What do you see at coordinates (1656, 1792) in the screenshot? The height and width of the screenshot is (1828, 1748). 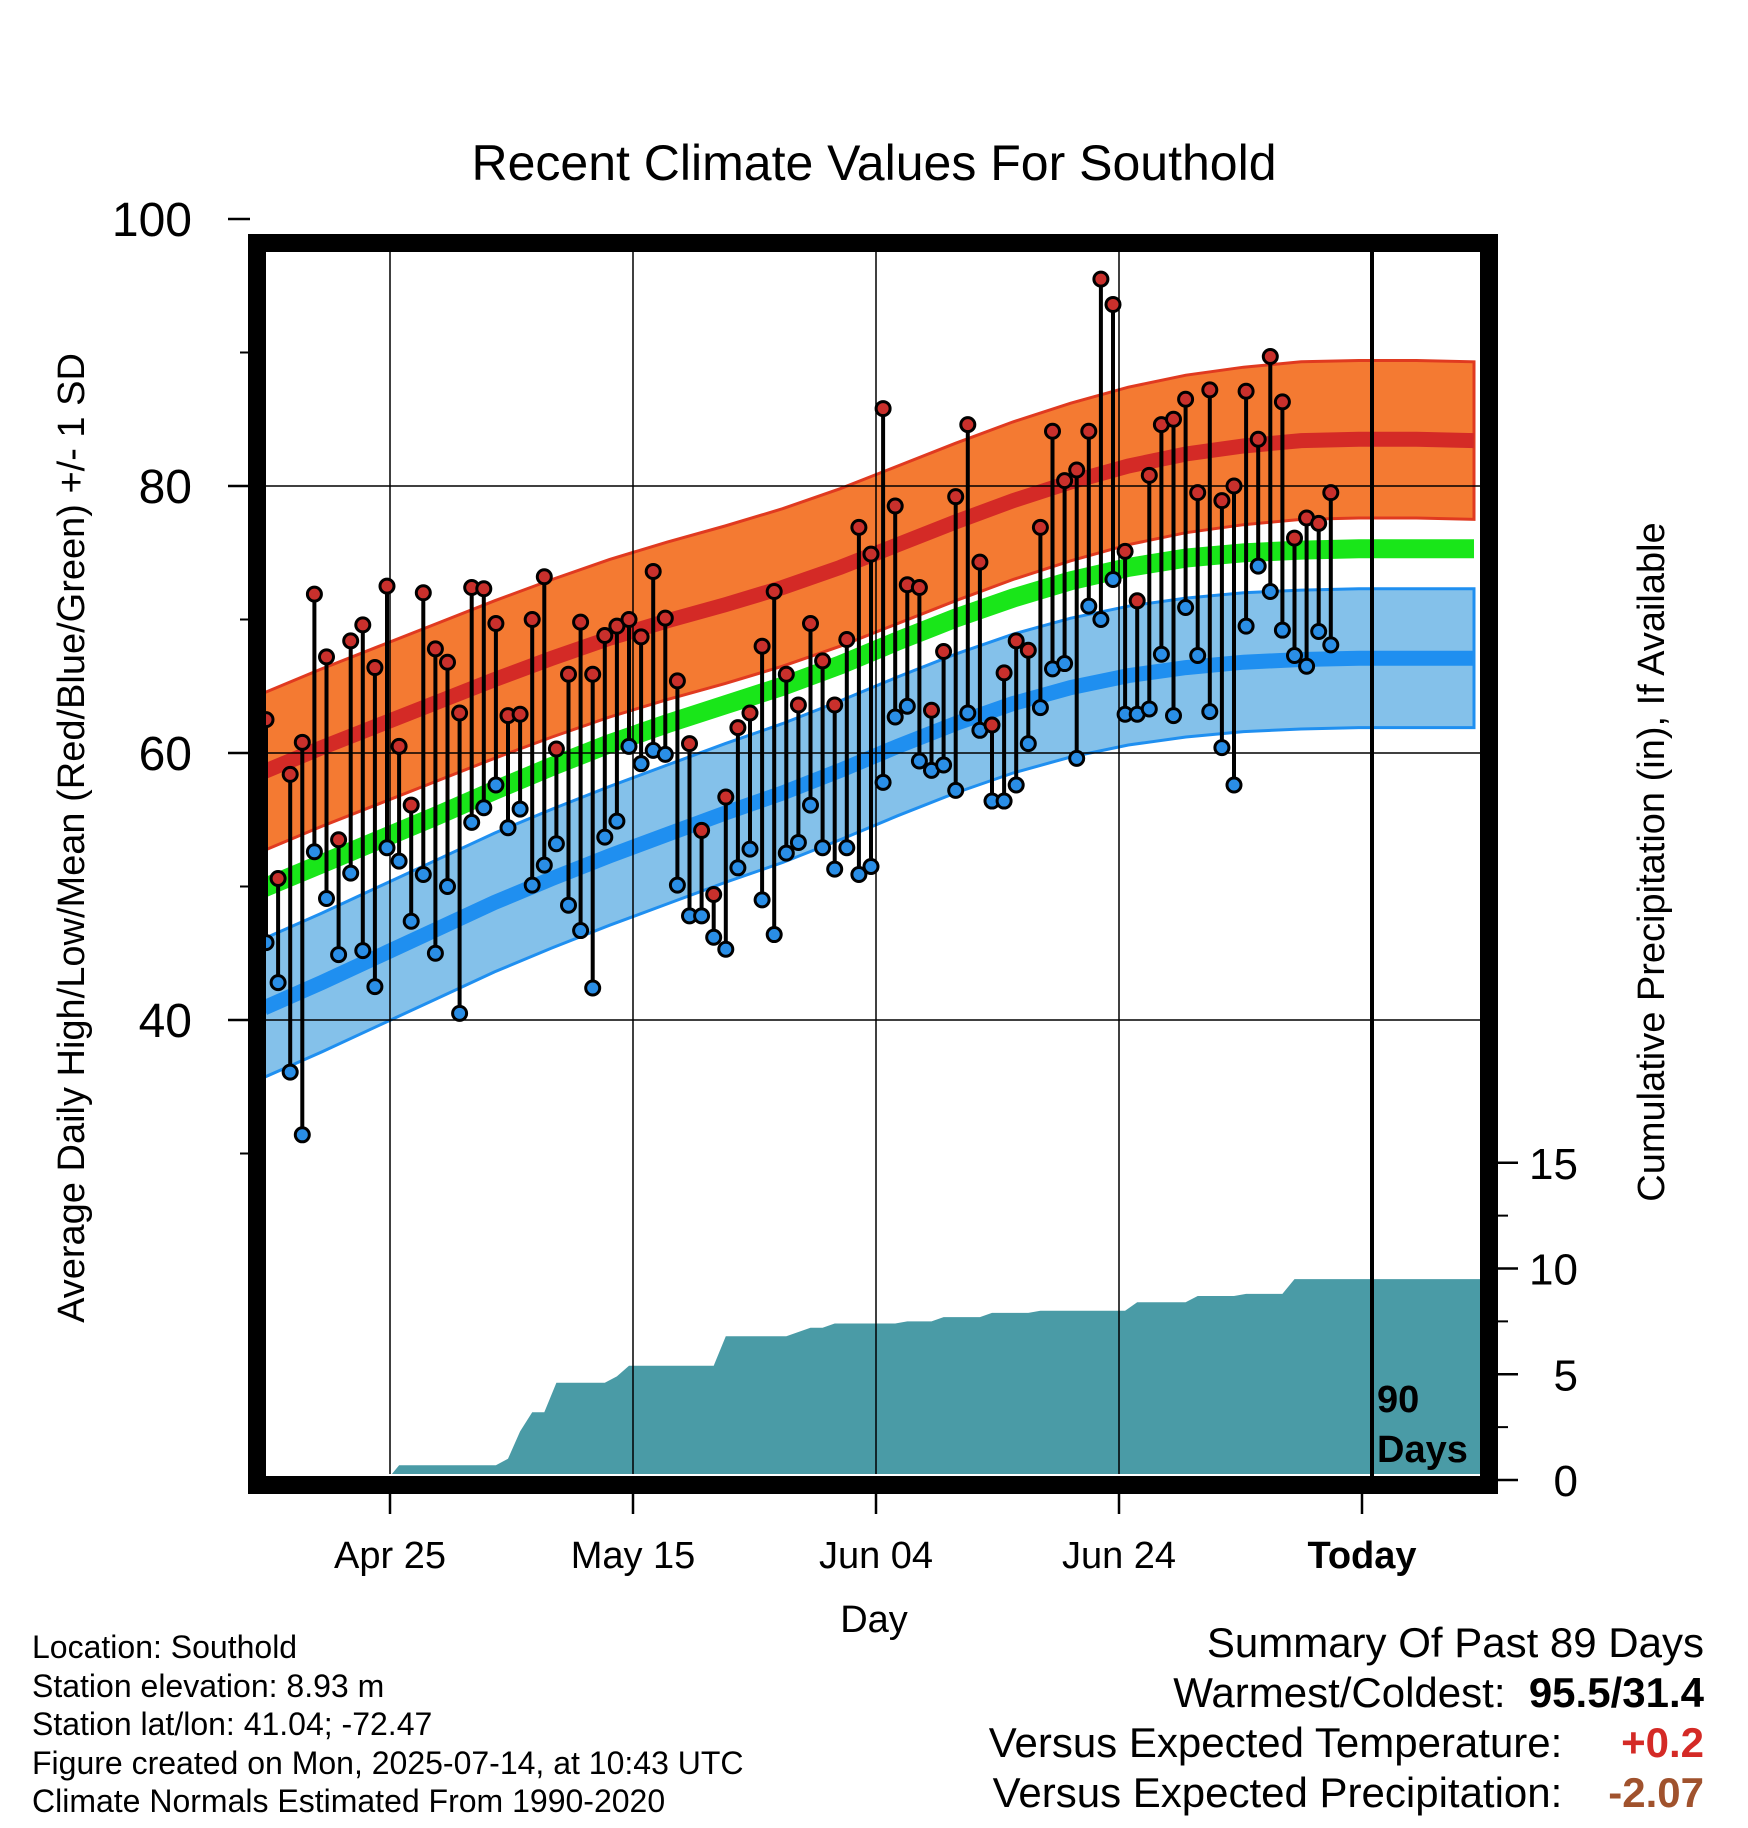 I see `precip-anomaly-value: -2.07` at bounding box center [1656, 1792].